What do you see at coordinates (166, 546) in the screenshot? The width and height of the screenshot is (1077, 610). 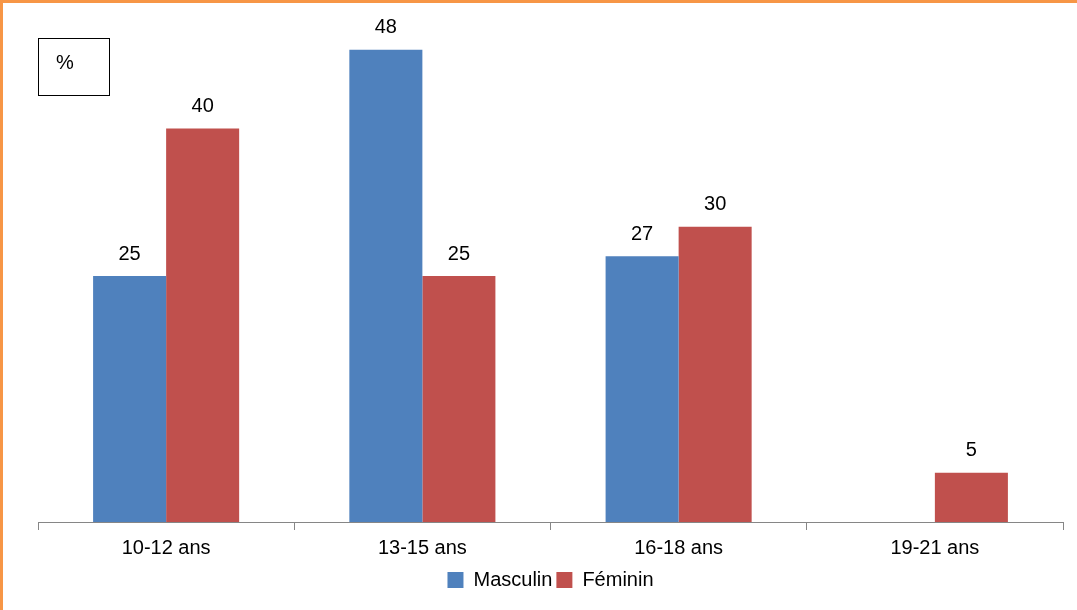 I see `x-tick-label: 10-12 ans` at bounding box center [166, 546].